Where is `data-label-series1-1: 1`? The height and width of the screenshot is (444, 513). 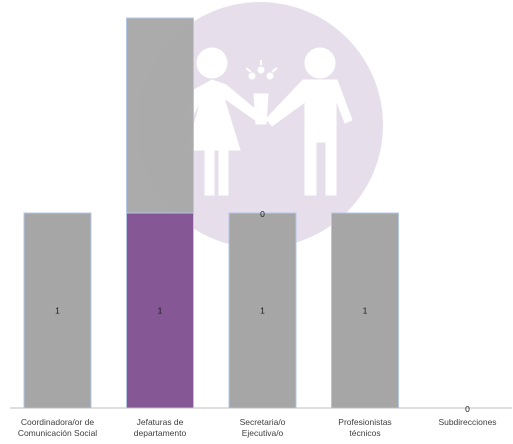
data-label-series1-1: 1 is located at coordinates (57, 311).